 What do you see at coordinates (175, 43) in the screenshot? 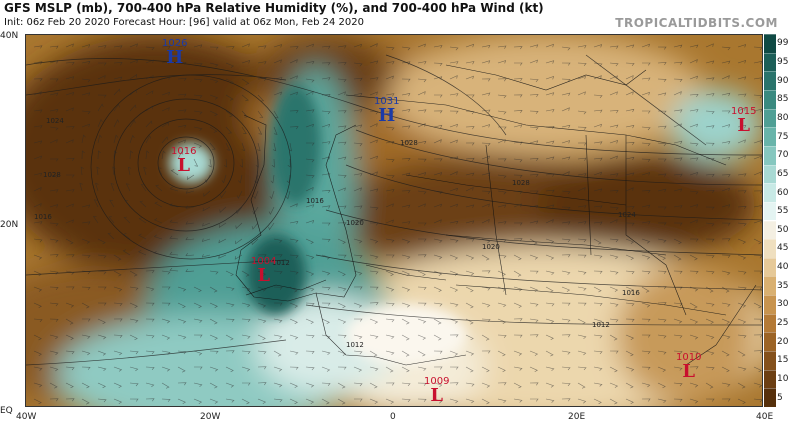
I see `pressure-value: 1026` at bounding box center [175, 43].